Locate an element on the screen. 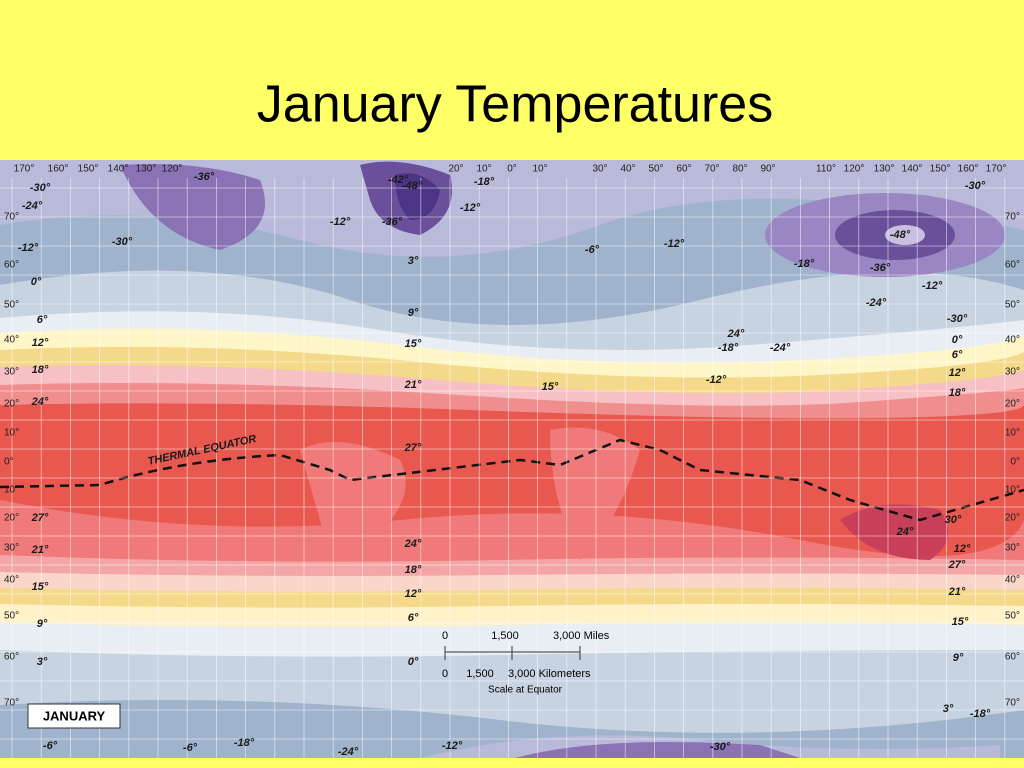 This screenshot has width=1024, height=768. longitude-label: 70° is located at coordinates (711, 169).